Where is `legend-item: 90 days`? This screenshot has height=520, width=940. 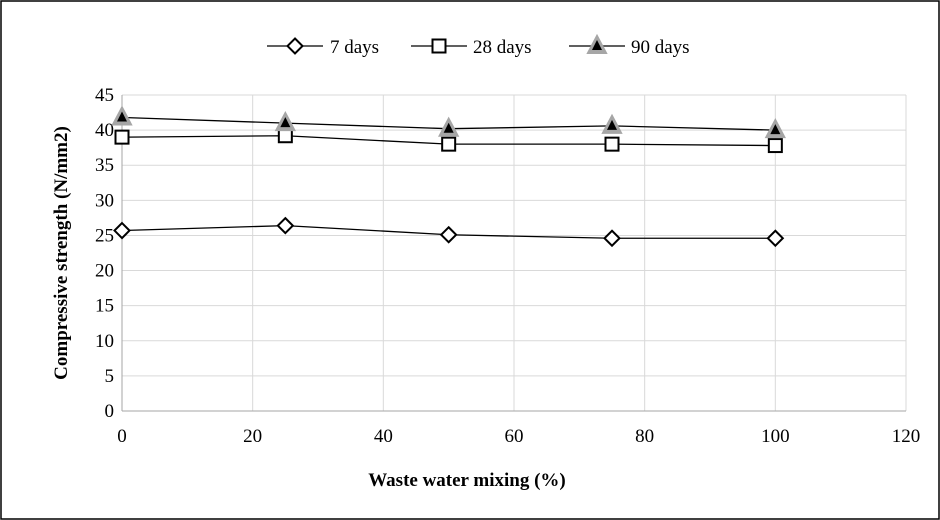
legend-item: 90 days is located at coordinates (629, 45).